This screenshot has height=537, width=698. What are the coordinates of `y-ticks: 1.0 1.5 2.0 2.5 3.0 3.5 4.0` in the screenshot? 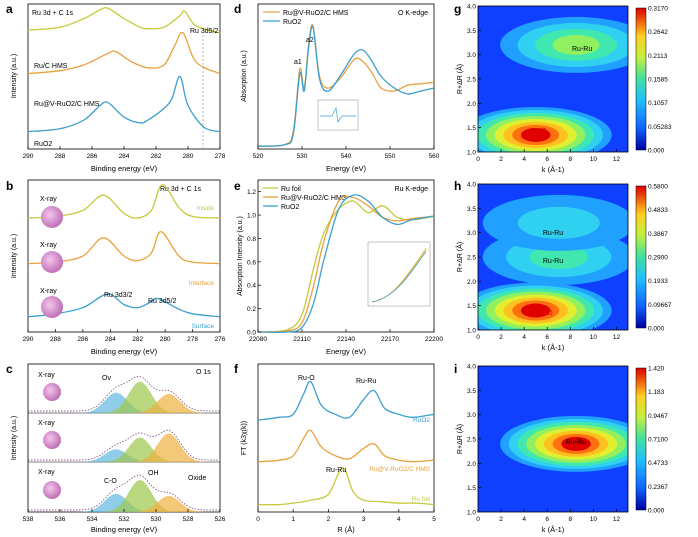 It's located at (474, 440).